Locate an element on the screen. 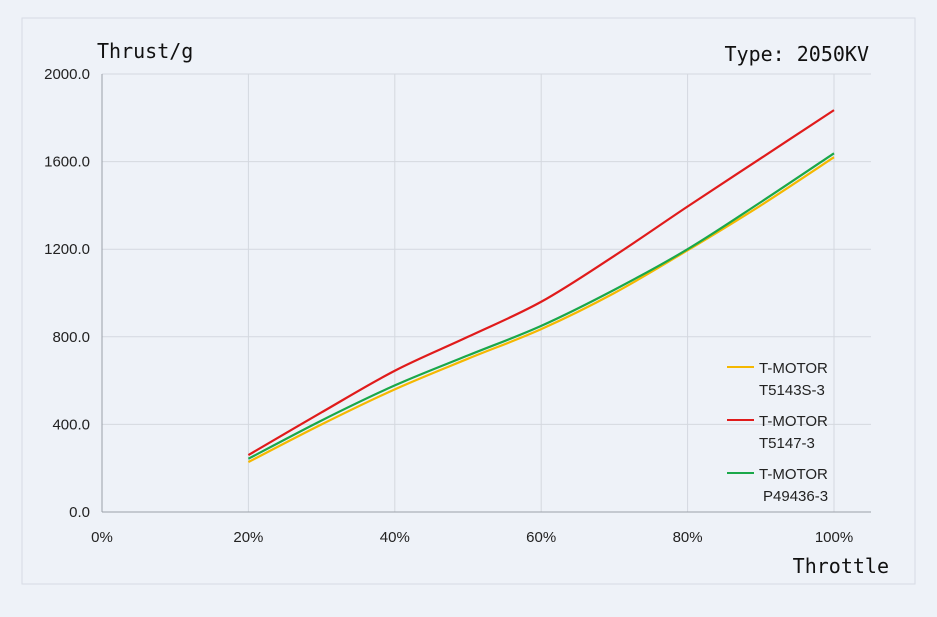 This screenshot has width=937, height=617. chart-annotation: Type: 2050KV is located at coordinates (797, 54).